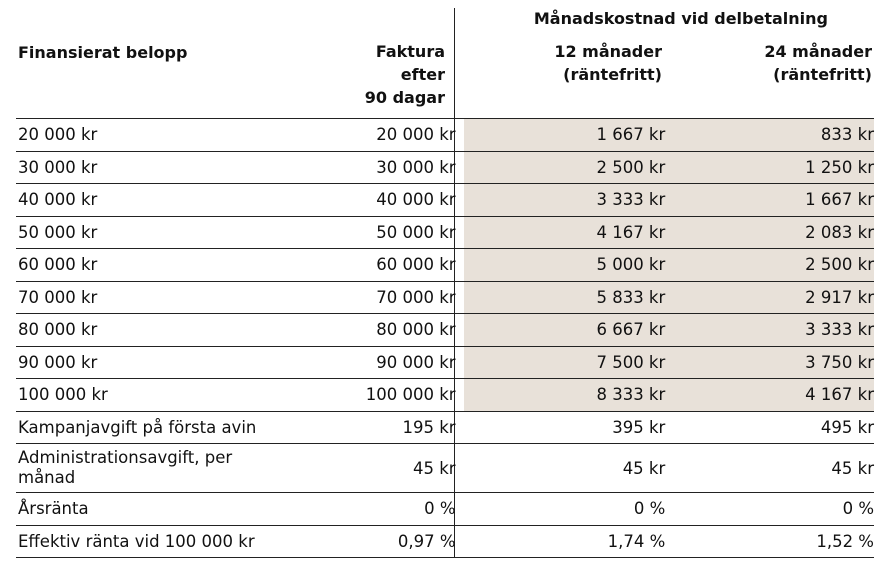 The height and width of the screenshot is (572, 894). Describe the element at coordinates (377, 394) in the screenshot. I see `invoice-cell: 100 000 kr` at that location.